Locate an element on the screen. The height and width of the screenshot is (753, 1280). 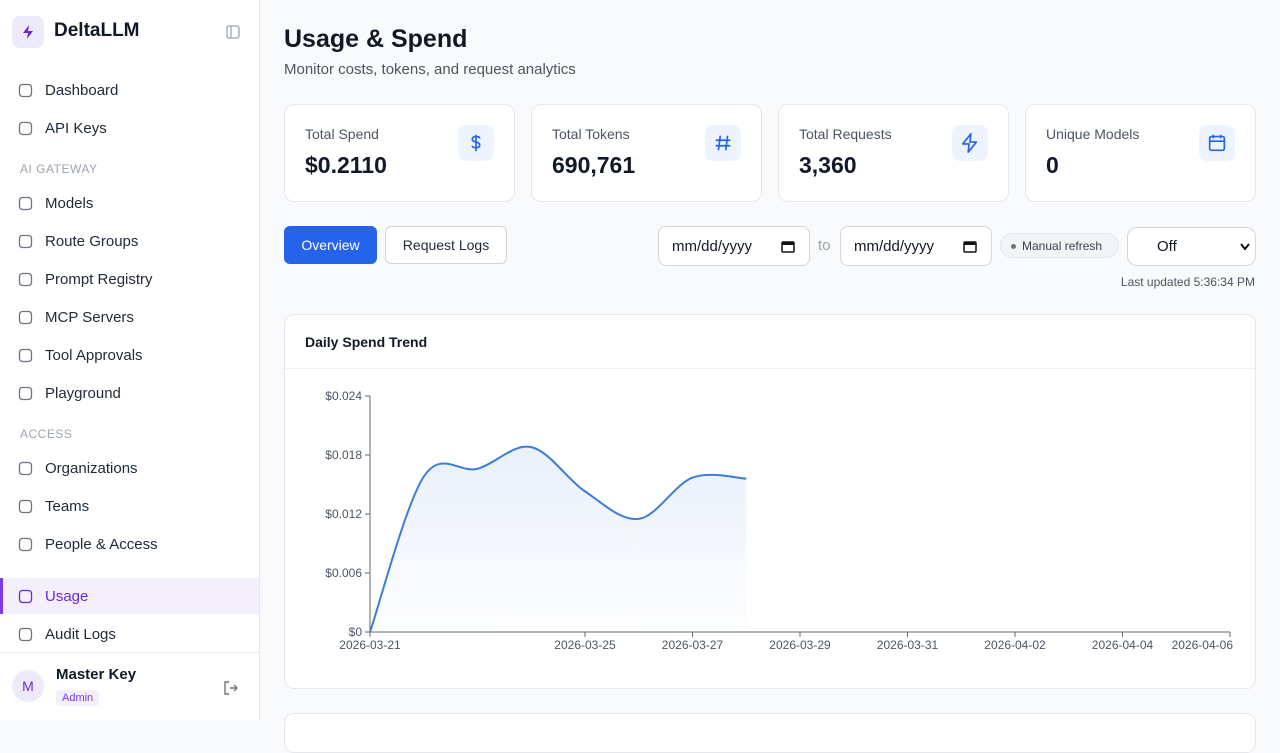
status-dot is located at coordinates (1013, 246).